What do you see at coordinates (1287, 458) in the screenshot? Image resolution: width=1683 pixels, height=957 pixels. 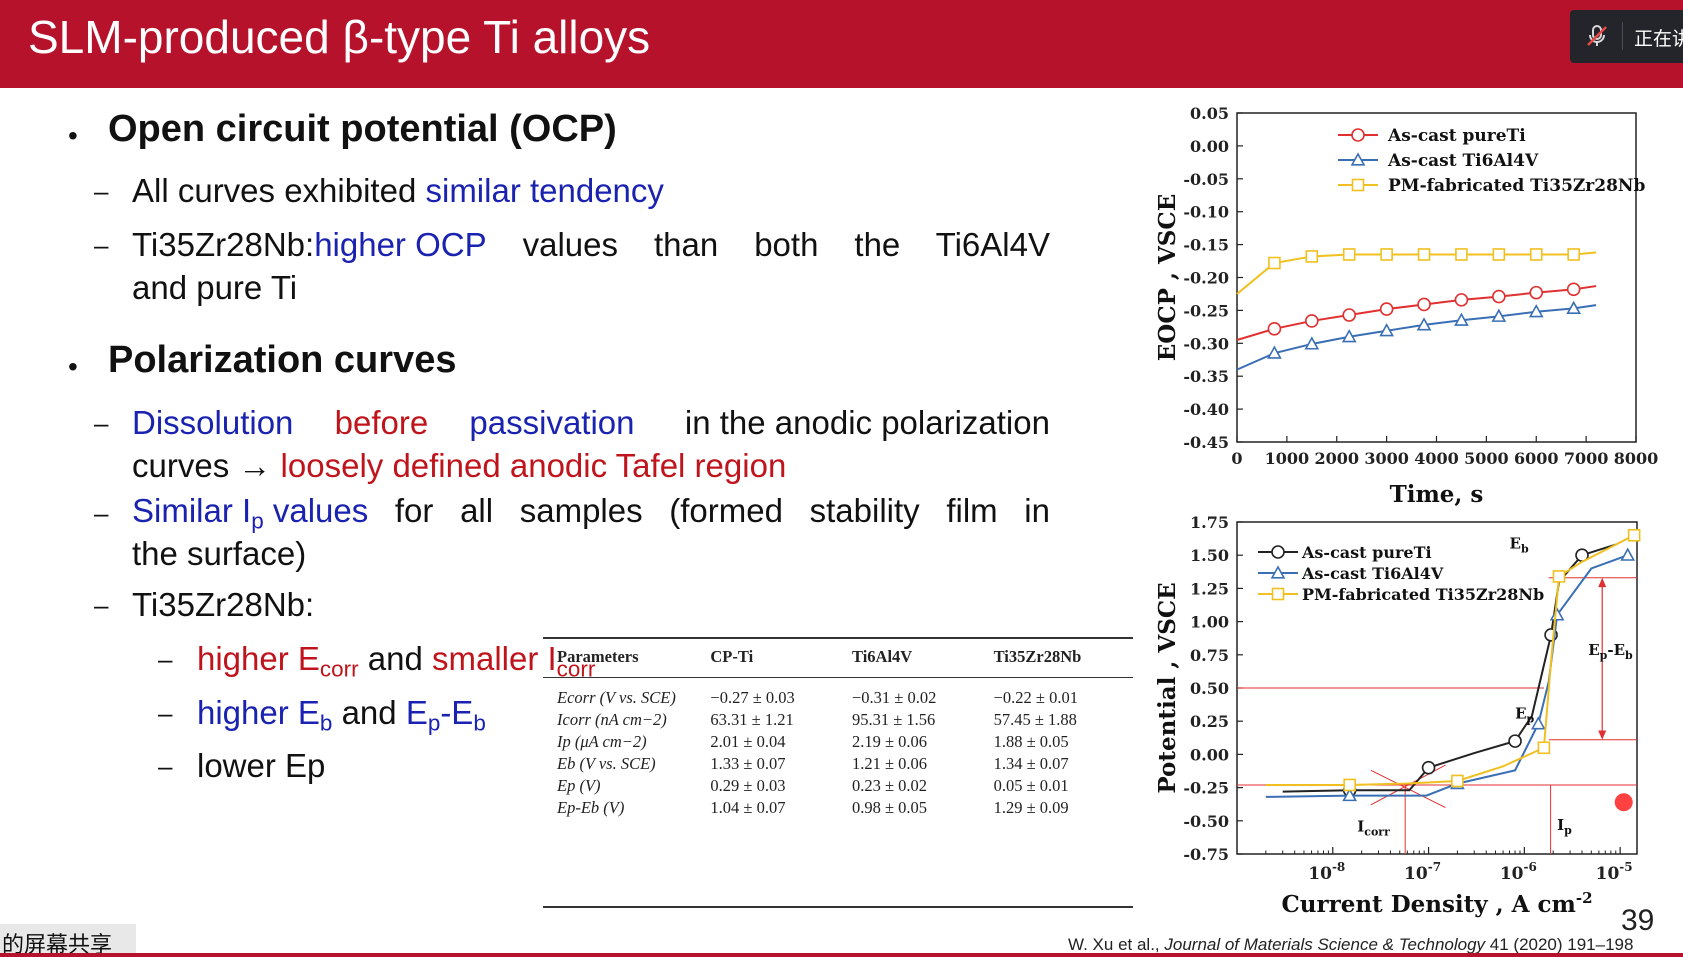 I see `x-tick-label: 1000` at bounding box center [1287, 458].